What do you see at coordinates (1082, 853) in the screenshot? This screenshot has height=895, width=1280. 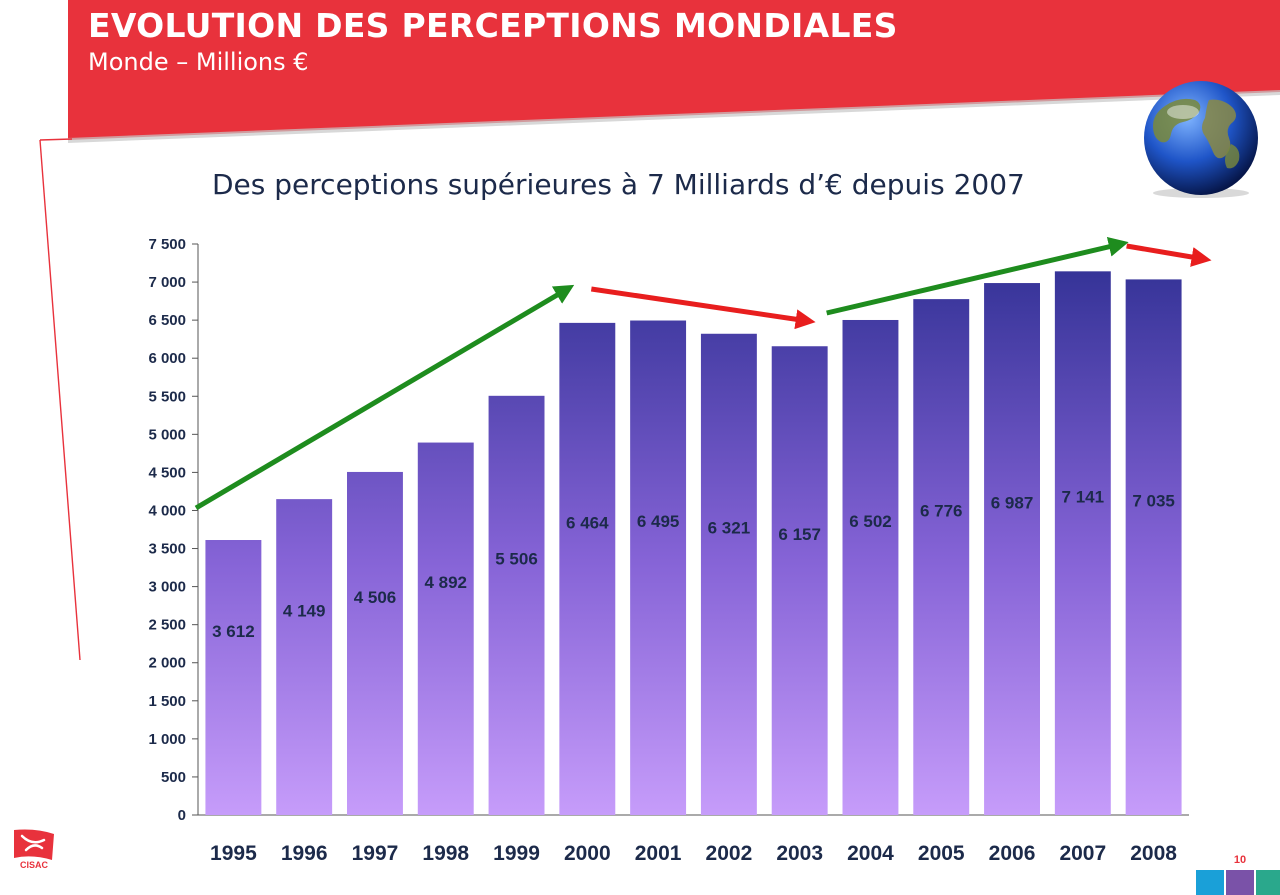 I see `x-tick-label: 2007` at bounding box center [1082, 853].